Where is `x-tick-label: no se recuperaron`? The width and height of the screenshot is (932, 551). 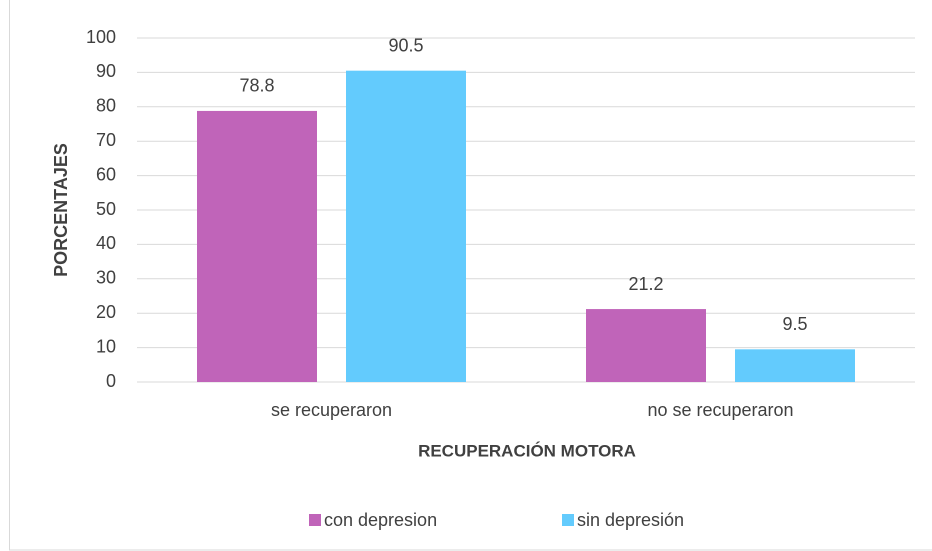 x-tick-label: no se recuperaron is located at coordinates (720, 410).